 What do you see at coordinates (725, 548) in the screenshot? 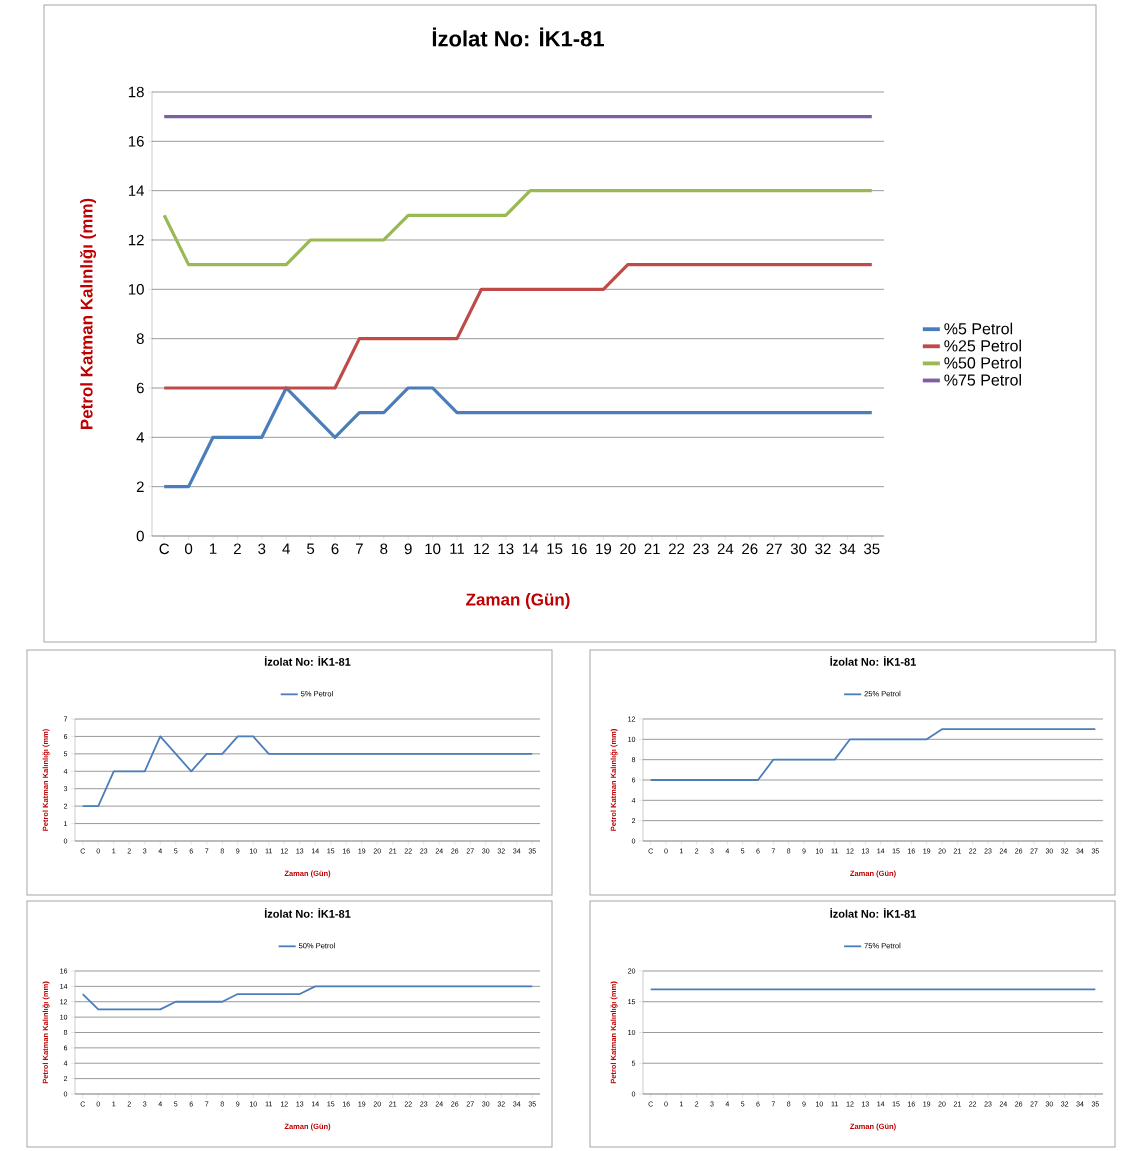
I see `x-tick-label: 24` at bounding box center [725, 548].